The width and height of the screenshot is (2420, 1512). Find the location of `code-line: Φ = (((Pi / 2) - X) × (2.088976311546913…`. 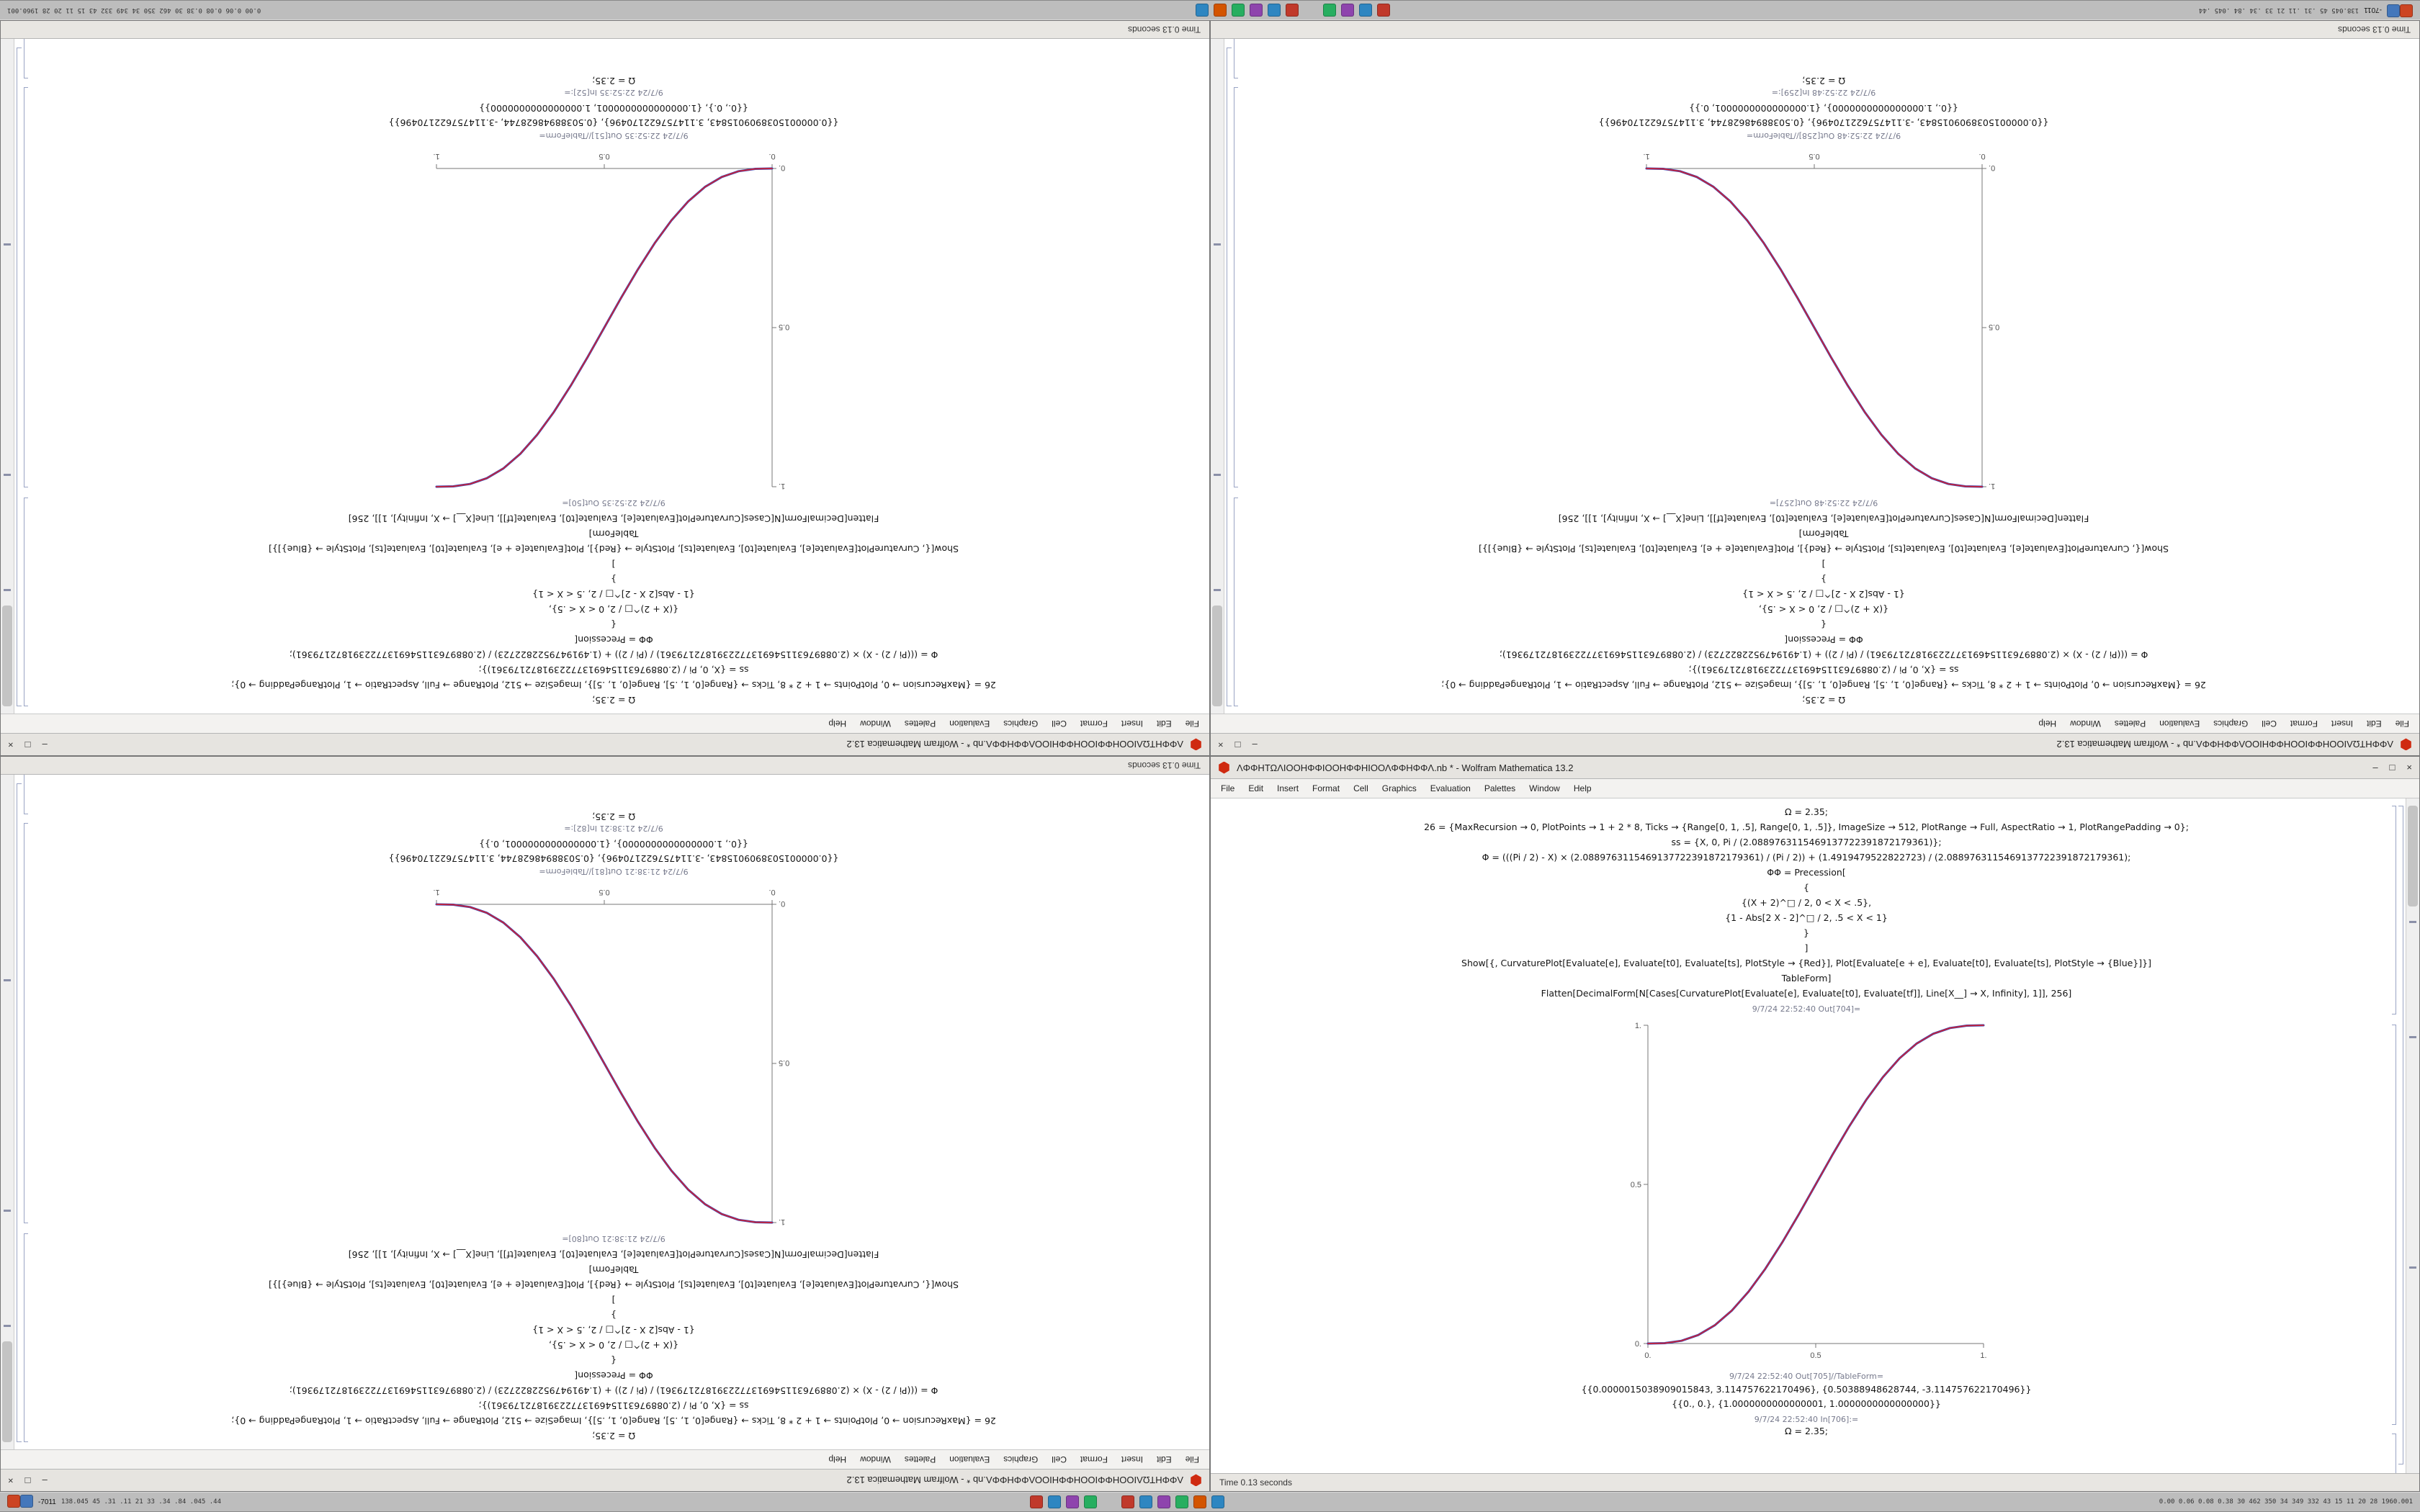

code-line: Φ = (((Pi / 2) - X) × (2.088976311546913… is located at coordinates (613, 654).